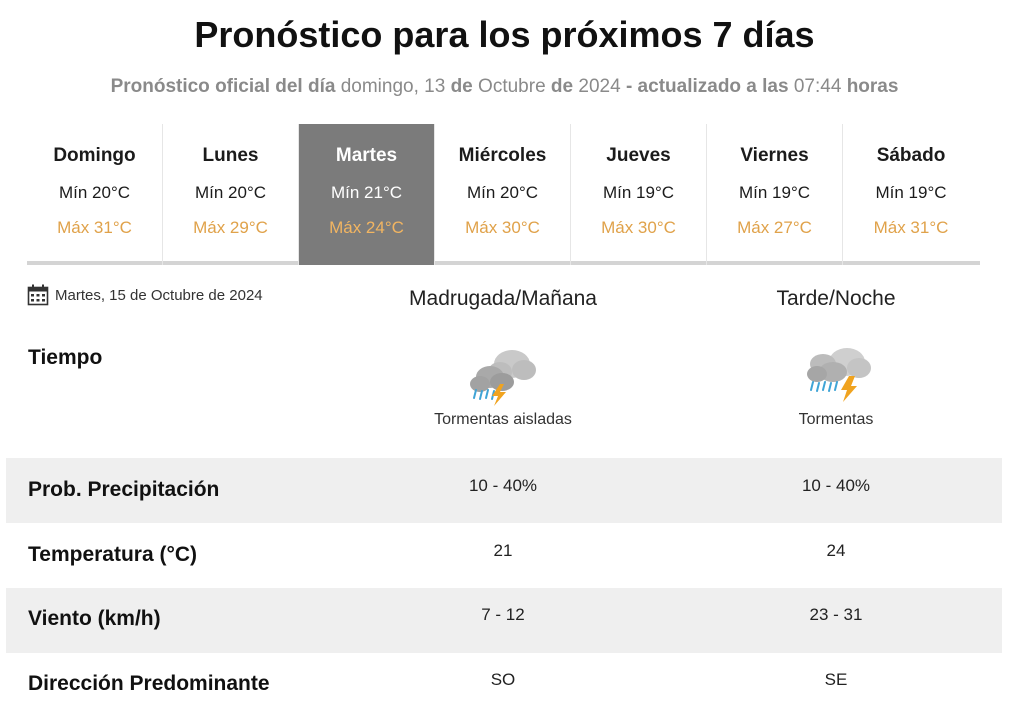 The height and width of the screenshot is (713, 1009). I want to click on day-name: Domingo, so click(94, 155).